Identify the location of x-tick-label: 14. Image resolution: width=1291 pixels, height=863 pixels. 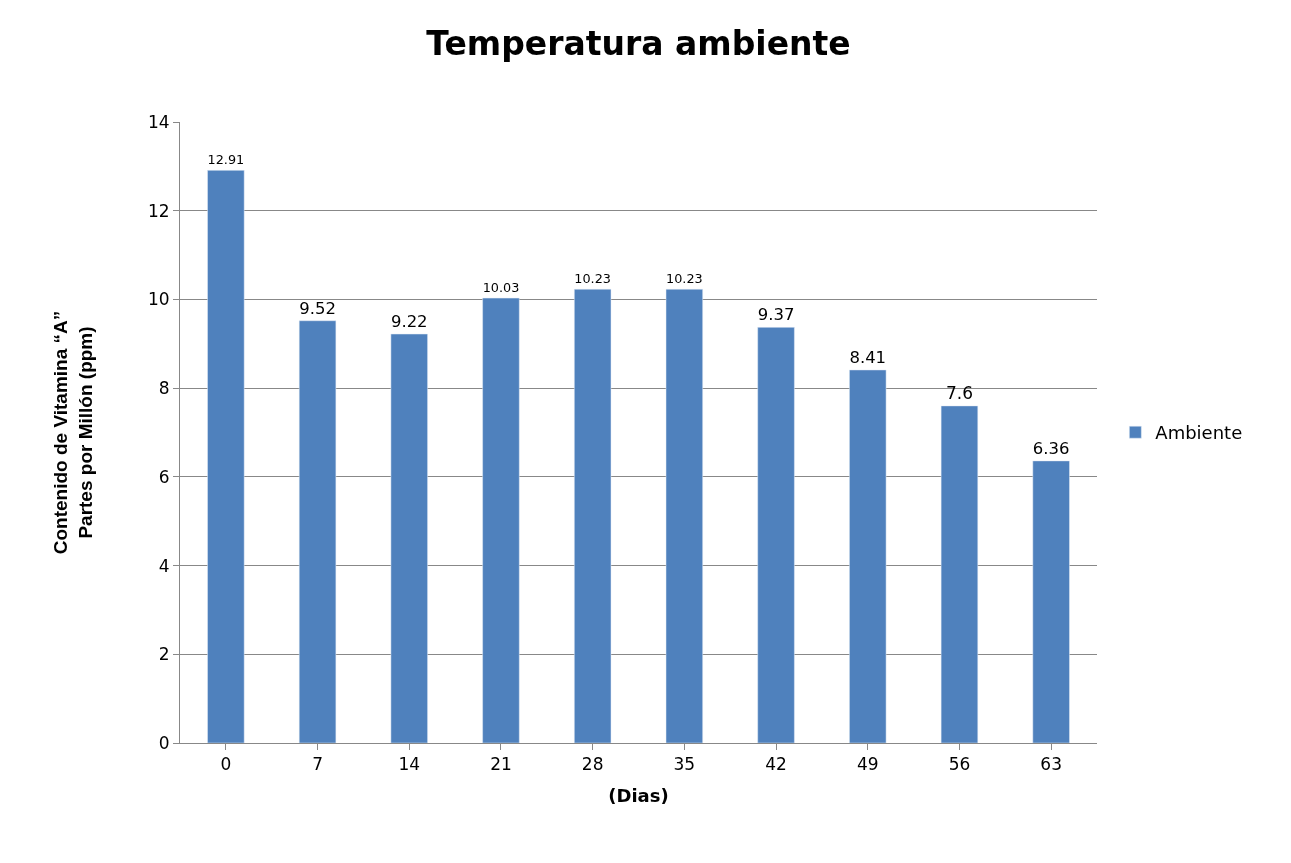
(409, 764).